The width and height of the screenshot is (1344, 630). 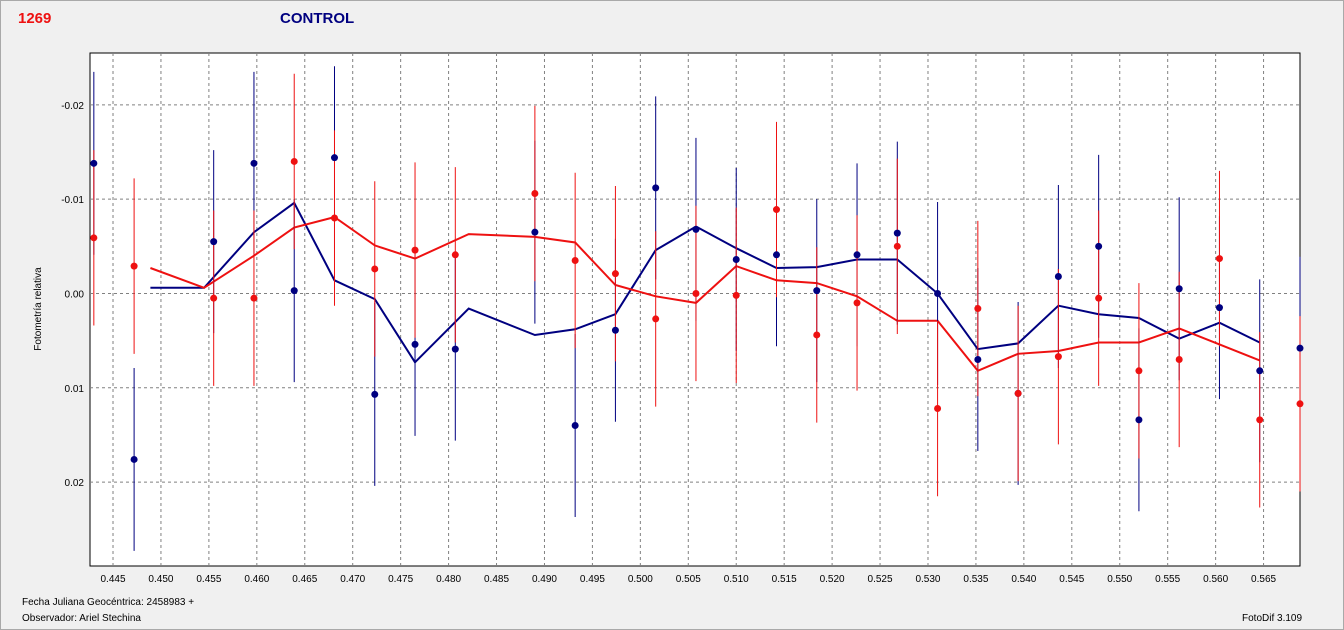 What do you see at coordinates (304, 579) in the screenshot?
I see `x-tick-label: 0.465` at bounding box center [304, 579].